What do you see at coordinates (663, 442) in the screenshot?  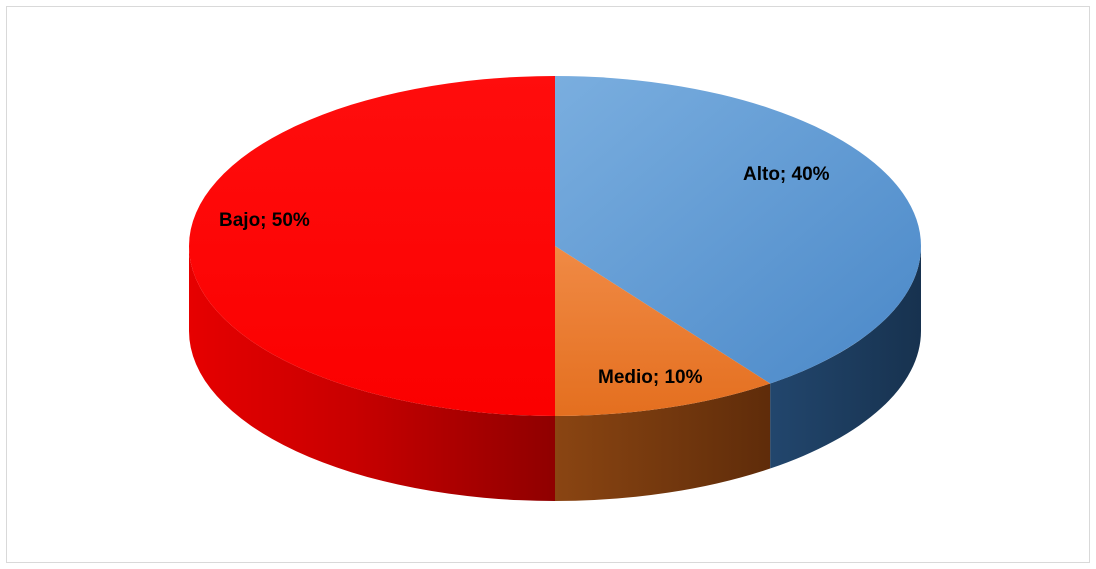 I see `pie-side-medio` at bounding box center [663, 442].